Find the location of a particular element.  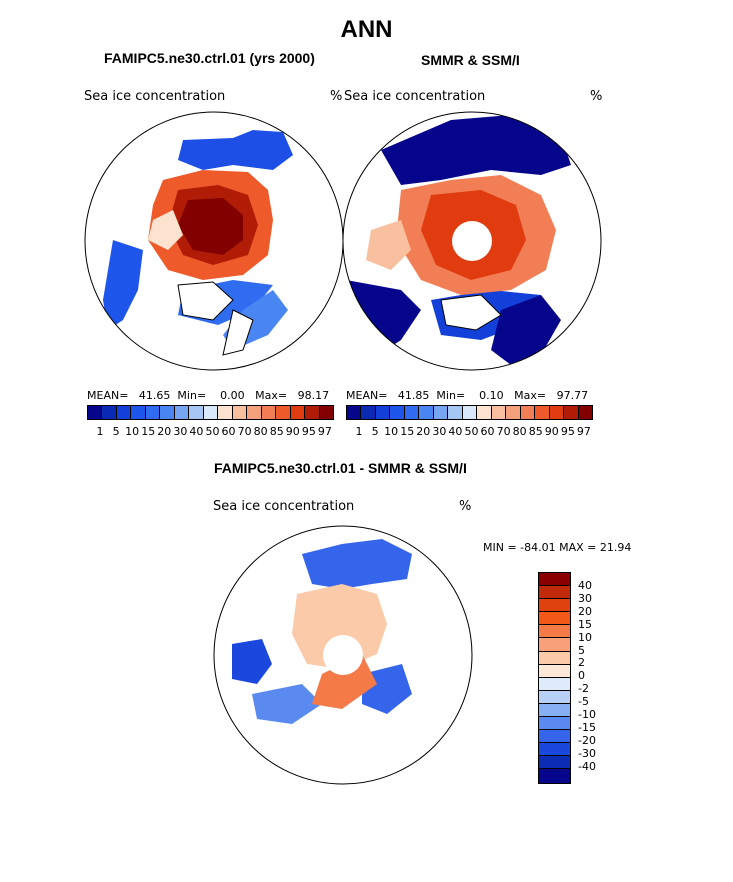

diff-pos-strait is located at coordinates (344, 681).